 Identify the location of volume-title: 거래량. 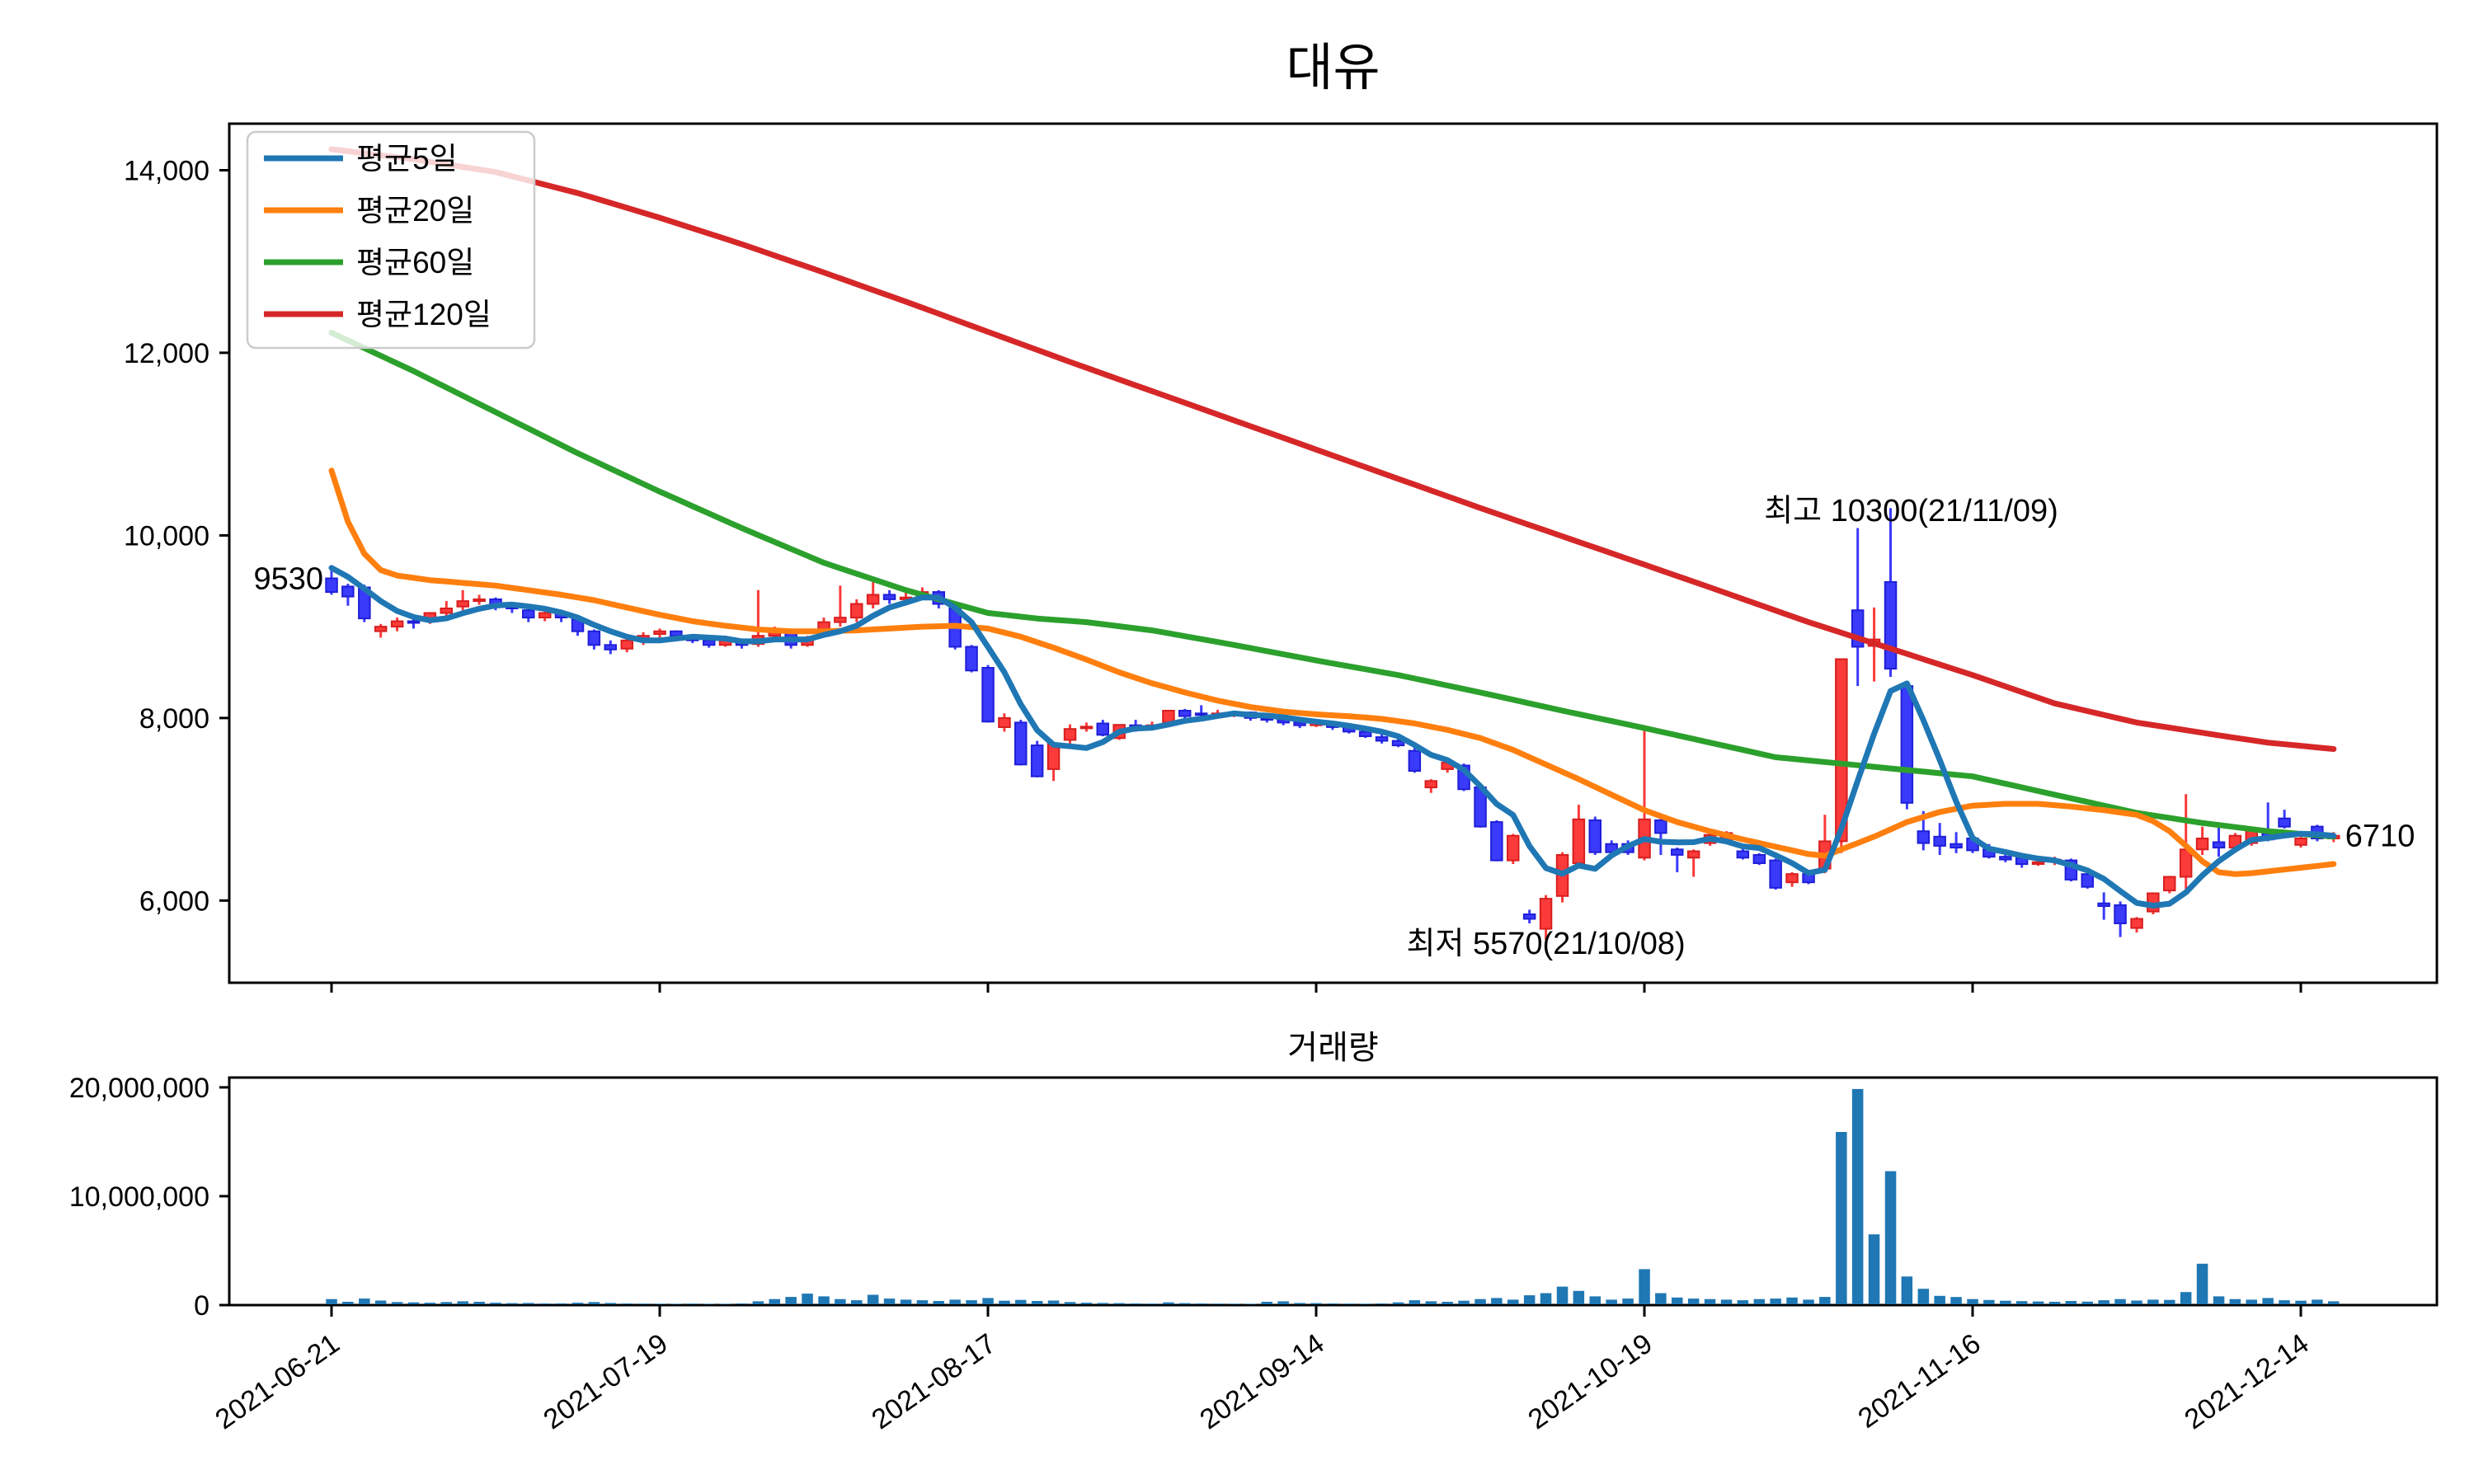
(1332, 1048).